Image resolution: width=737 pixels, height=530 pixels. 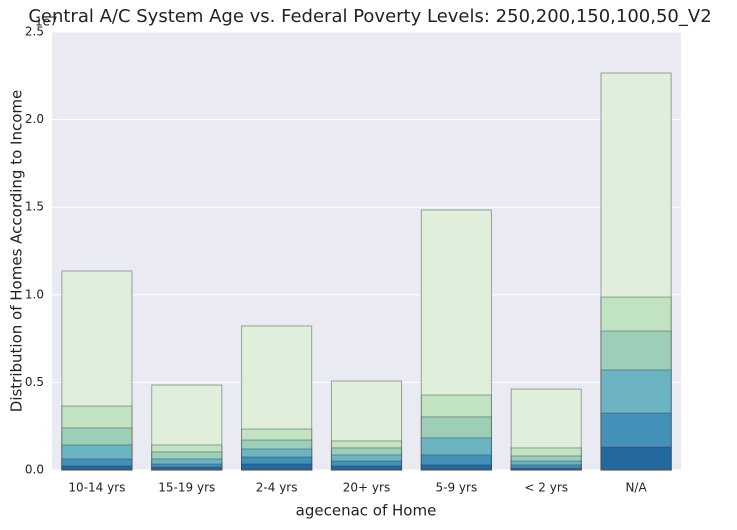 I want to click on x-tick-label: 5-9 yrs, so click(x=457, y=488).